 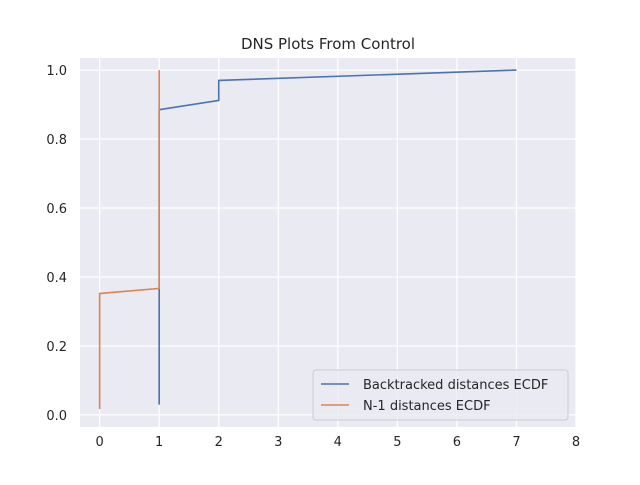 I want to click on chart-title: DNS Plots From Control, so click(x=328, y=44).